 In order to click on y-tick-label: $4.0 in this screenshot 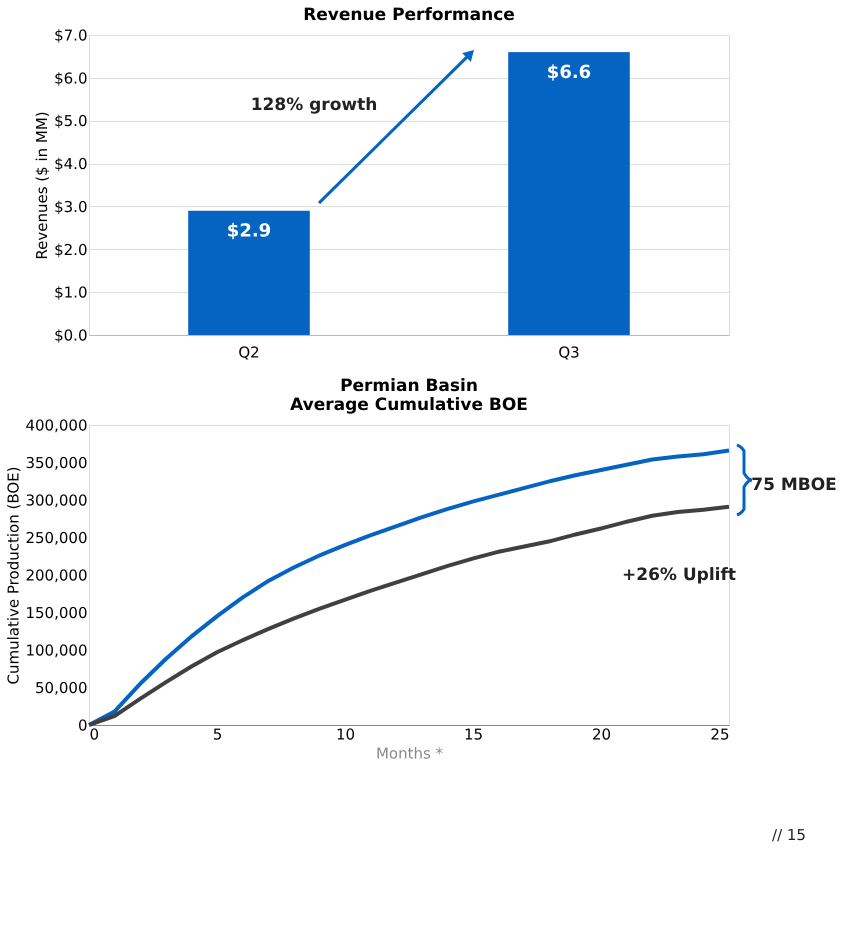, I will do `click(71, 164)`.